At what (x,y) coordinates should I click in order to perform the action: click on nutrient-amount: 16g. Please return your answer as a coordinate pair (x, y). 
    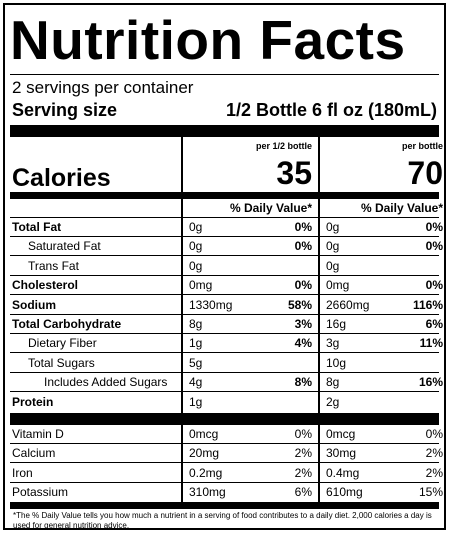
    Looking at the image, I should click on (336, 324).